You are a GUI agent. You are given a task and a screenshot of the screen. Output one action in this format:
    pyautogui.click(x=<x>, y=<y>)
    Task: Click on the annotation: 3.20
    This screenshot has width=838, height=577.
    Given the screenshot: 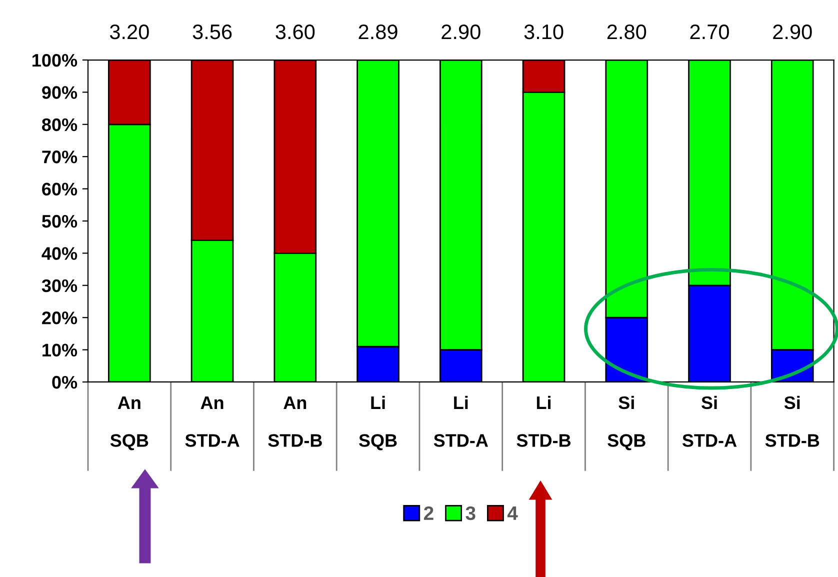 What is the action you would take?
    pyautogui.click(x=129, y=32)
    